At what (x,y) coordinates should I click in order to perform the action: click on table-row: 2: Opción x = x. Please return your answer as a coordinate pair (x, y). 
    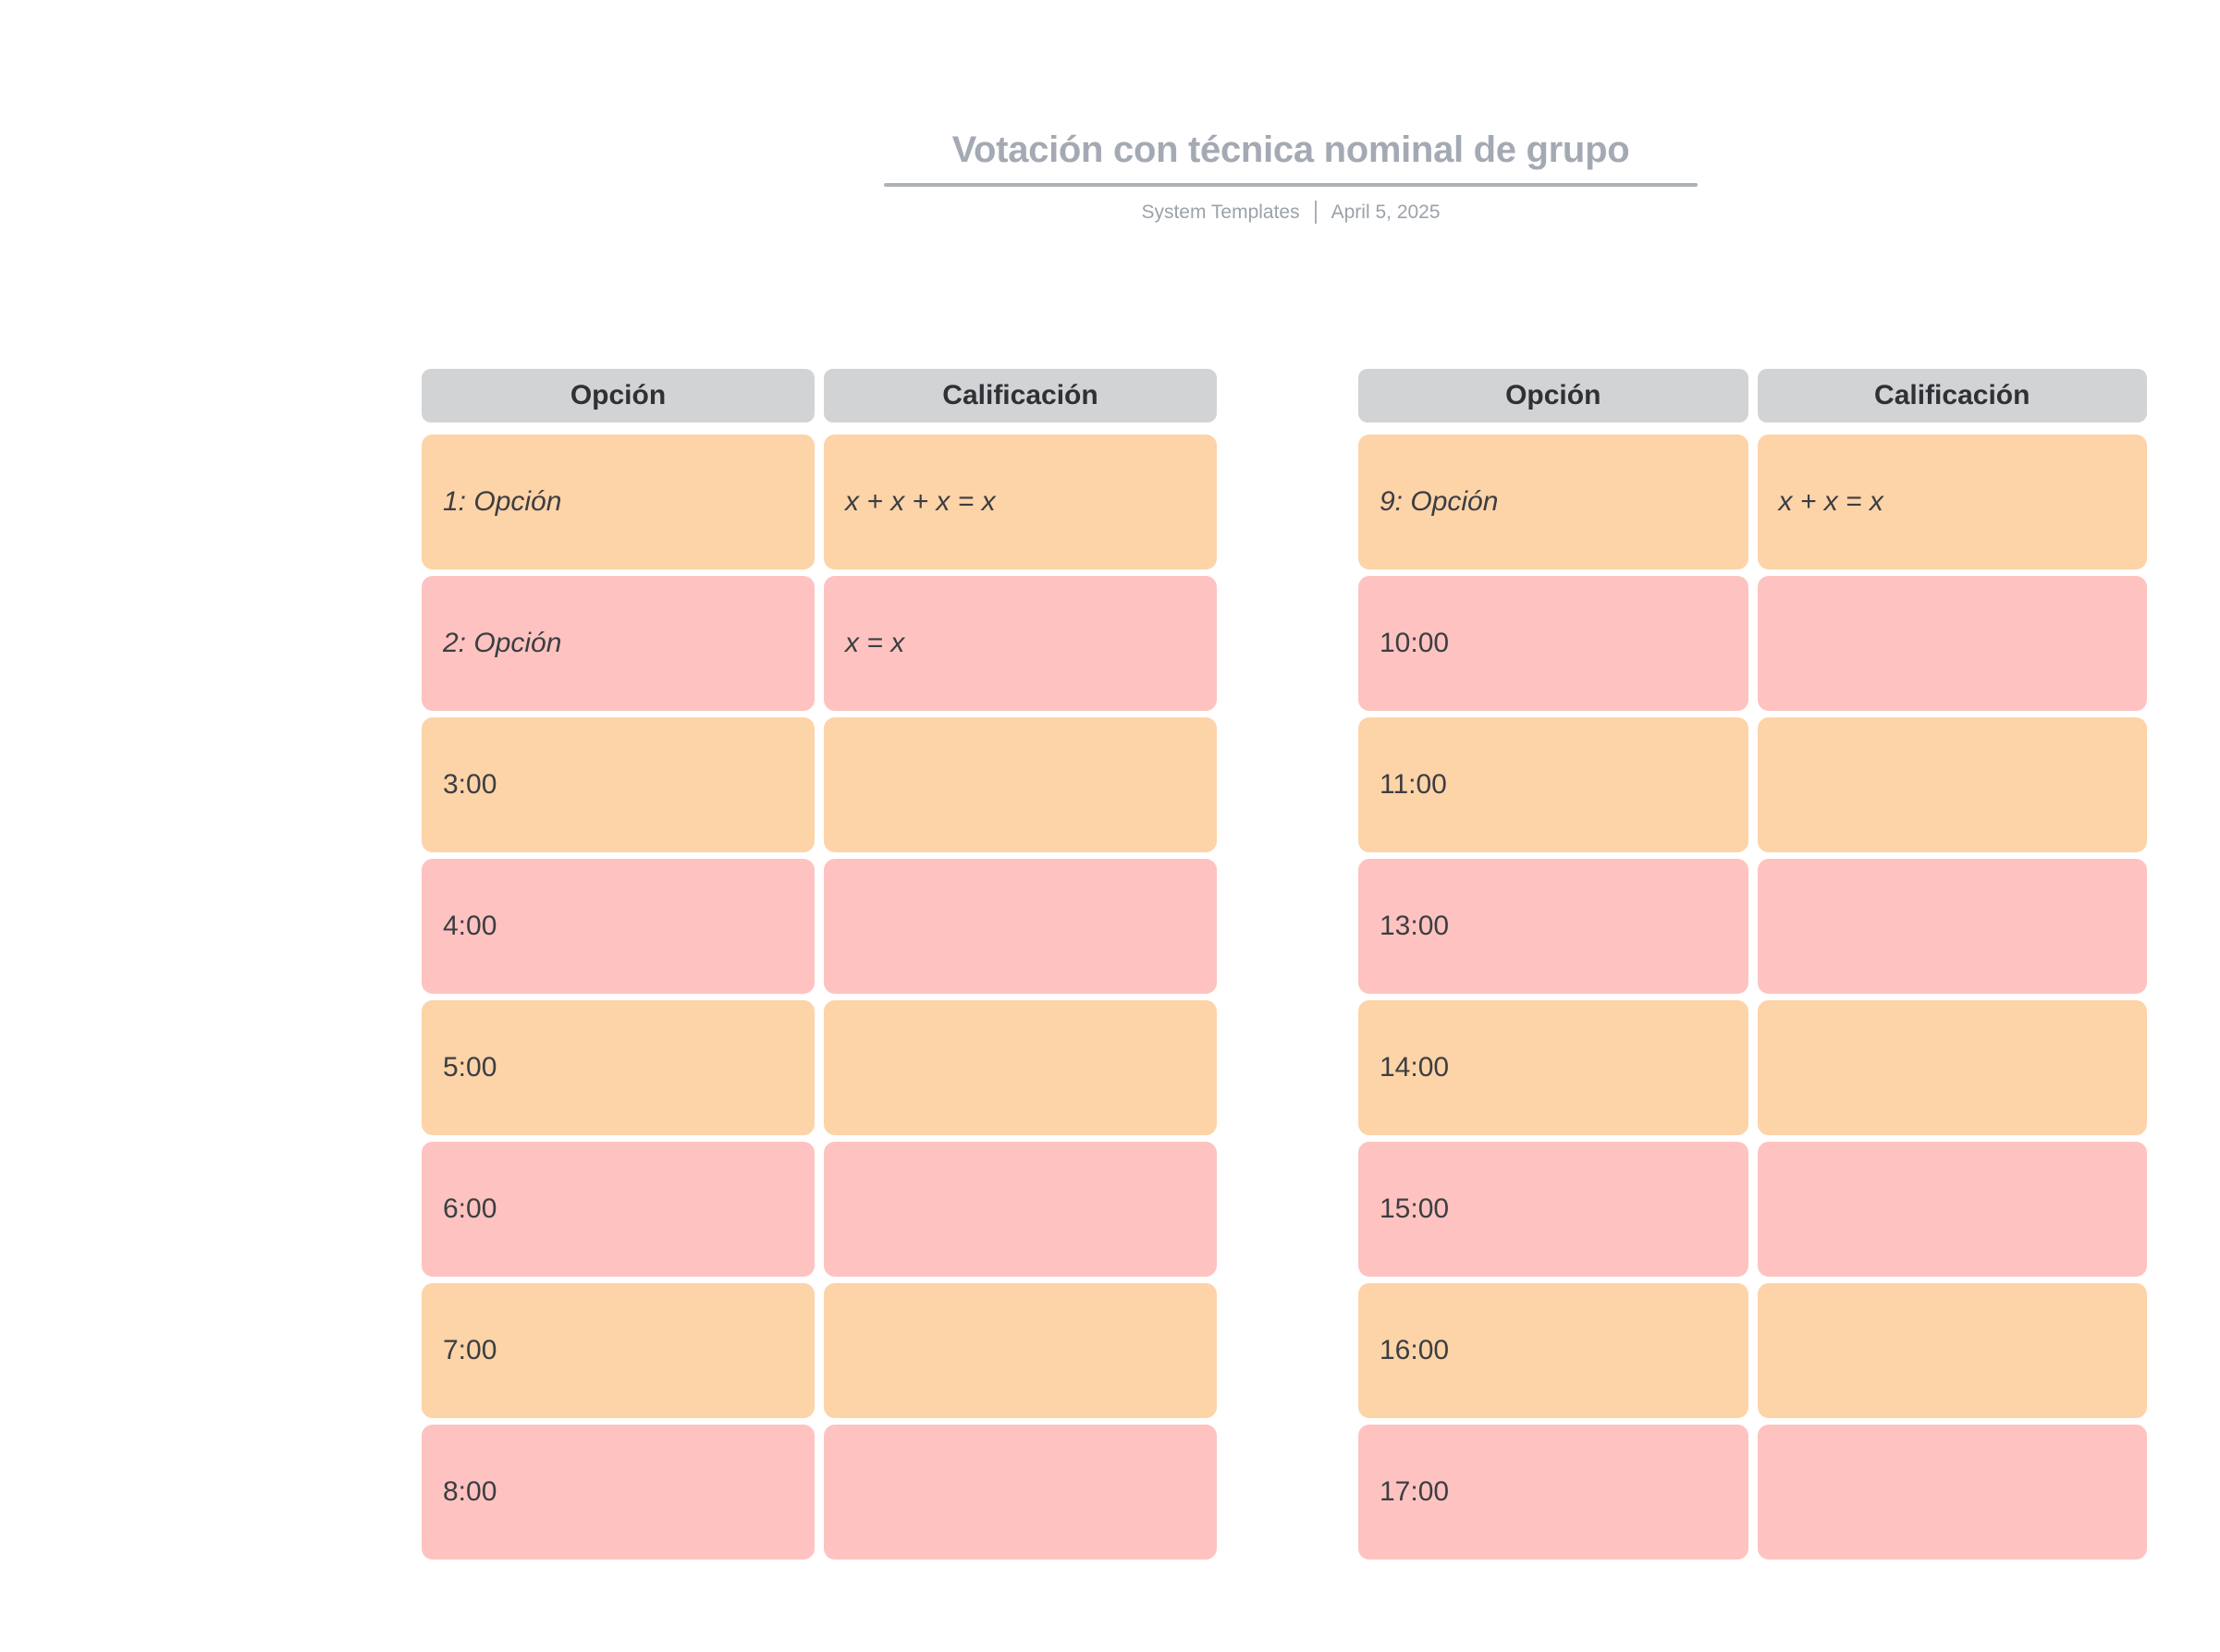
    Looking at the image, I should click on (819, 643).